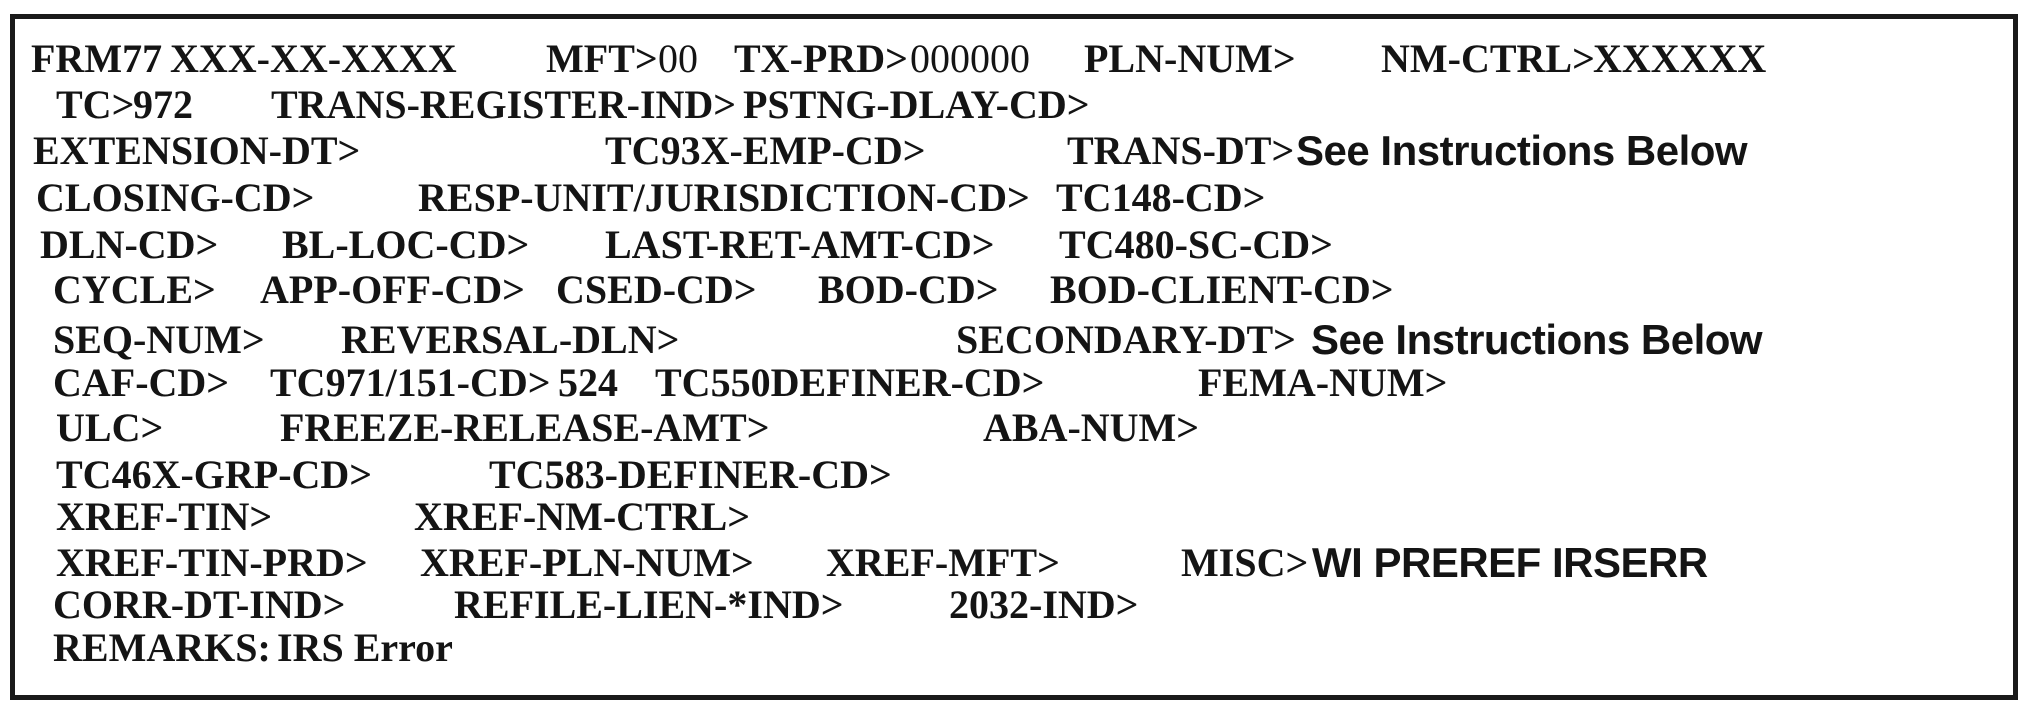  Describe the element at coordinates (1245, 562) in the screenshot. I see `misc-label: MISC>` at that location.